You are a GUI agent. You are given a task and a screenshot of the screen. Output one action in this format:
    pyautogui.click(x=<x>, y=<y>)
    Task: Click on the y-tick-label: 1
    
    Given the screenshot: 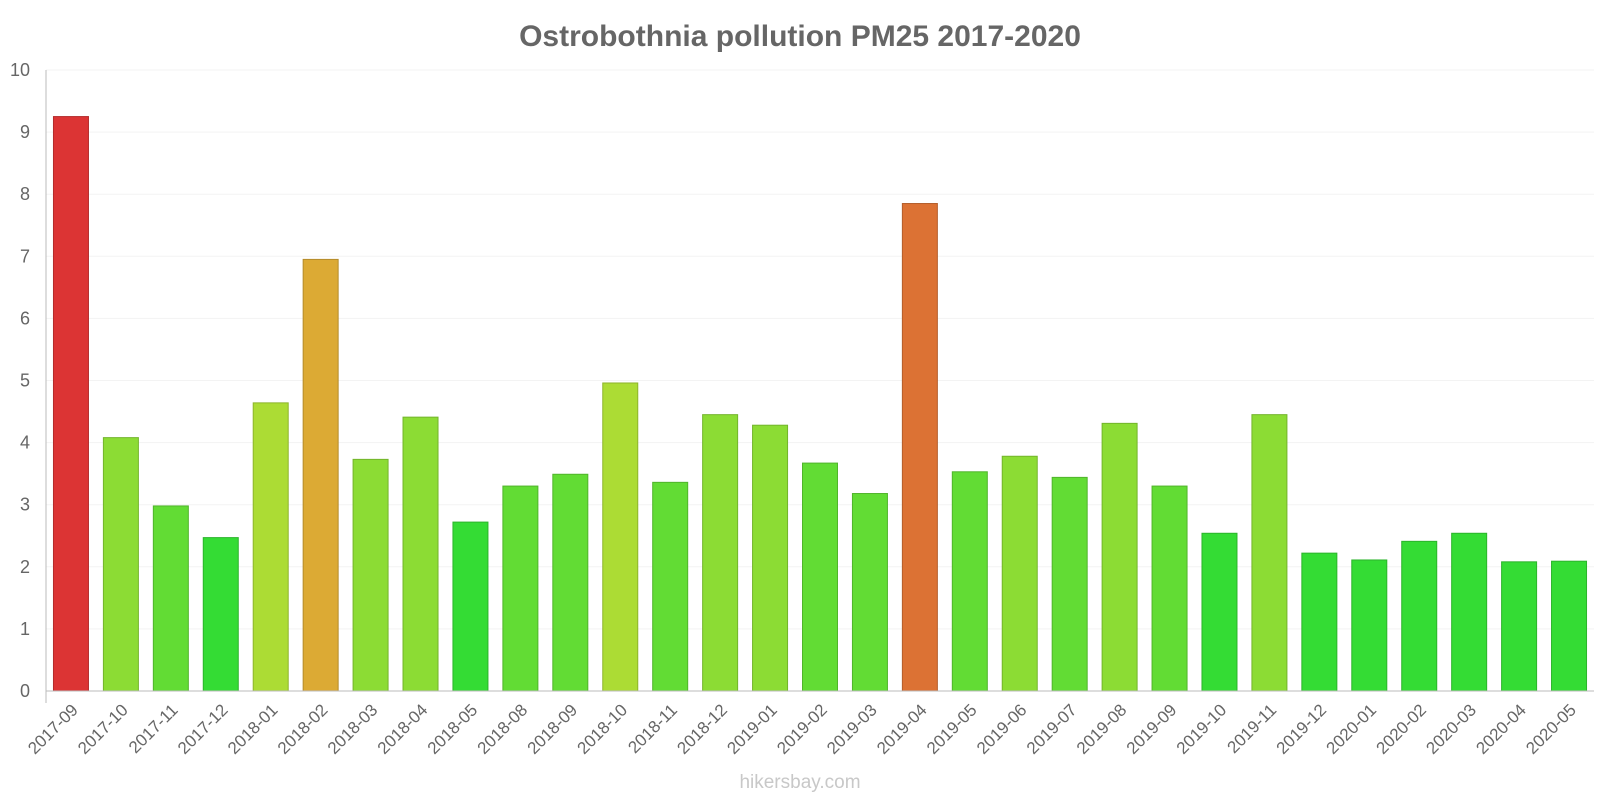 What is the action you would take?
    pyautogui.click(x=25, y=629)
    